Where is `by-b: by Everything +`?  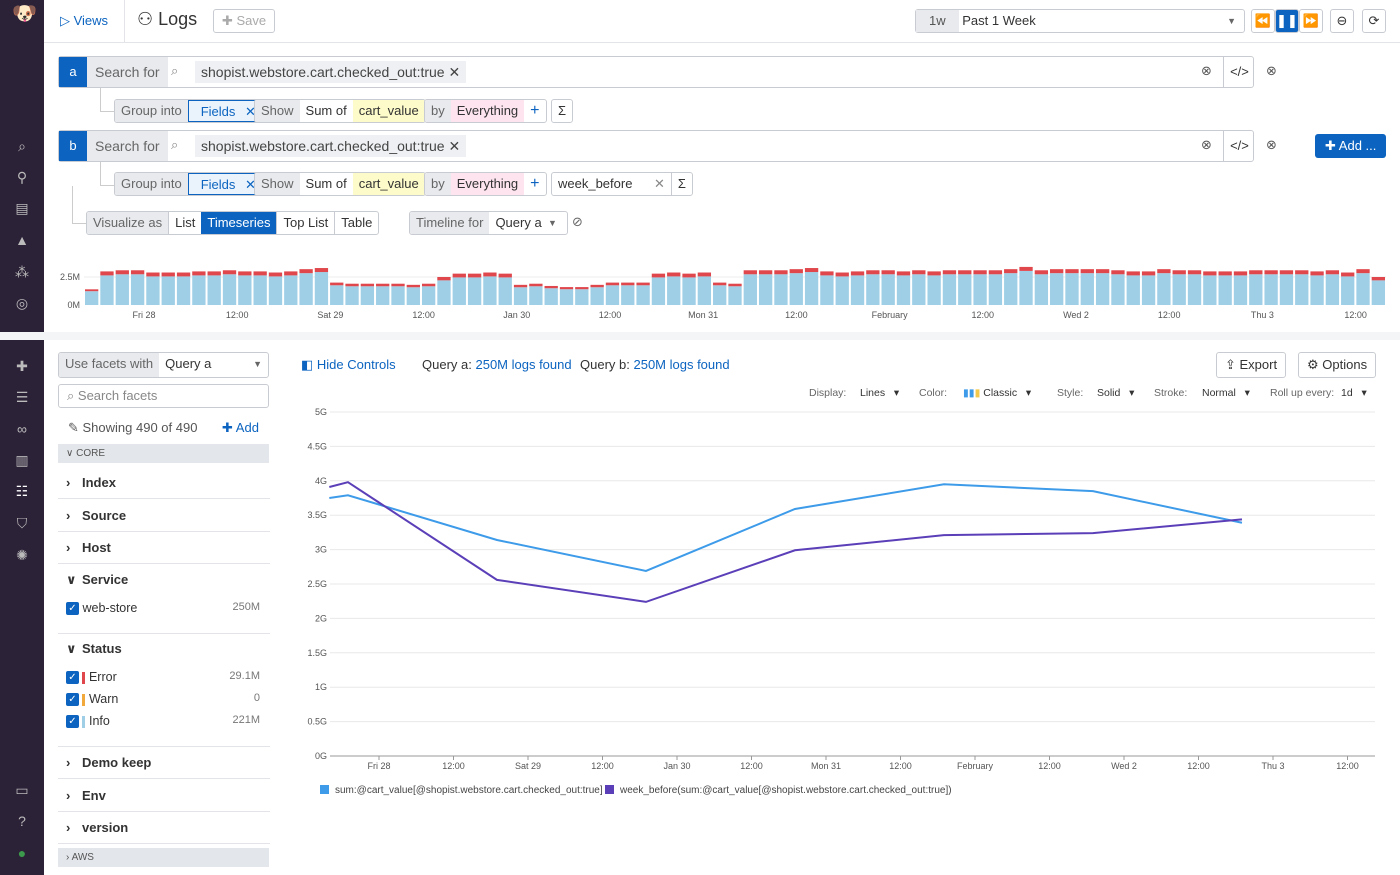
by-b: by Everything + is located at coordinates (485, 184).